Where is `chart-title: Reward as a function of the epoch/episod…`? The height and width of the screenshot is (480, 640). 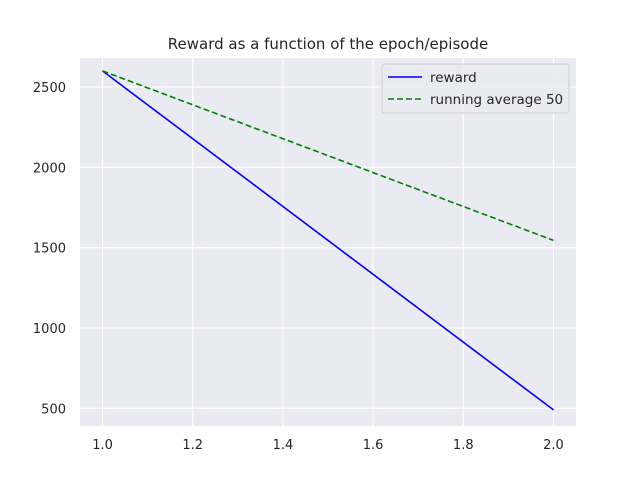
chart-title: Reward as a function of the epoch/episod… is located at coordinates (328, 44).